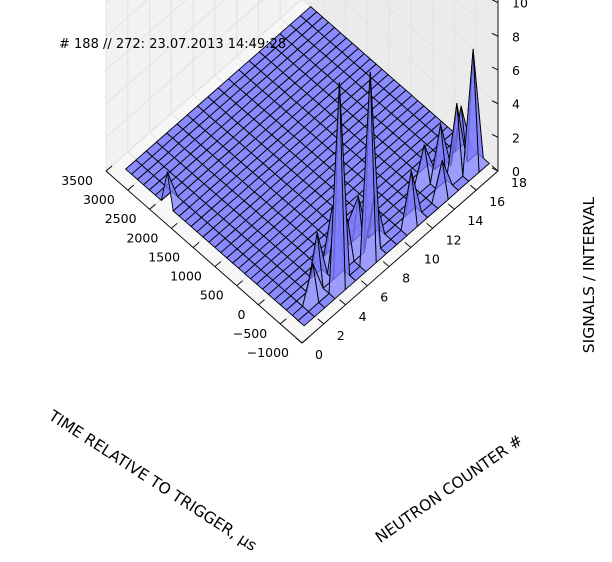 The width and height of the screenshot is (612, 562). What do you see at coordinates (516, 171) in the screenshot?
I see `z-tick-label: 0` at bounding box center [516, 171].